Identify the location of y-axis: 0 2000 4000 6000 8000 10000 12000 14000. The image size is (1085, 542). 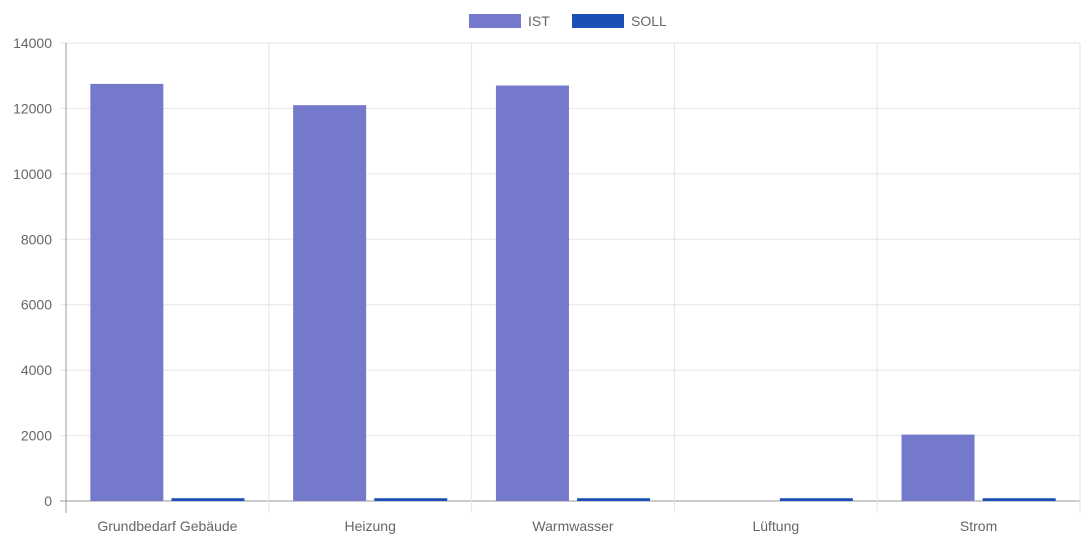
(32, 272).